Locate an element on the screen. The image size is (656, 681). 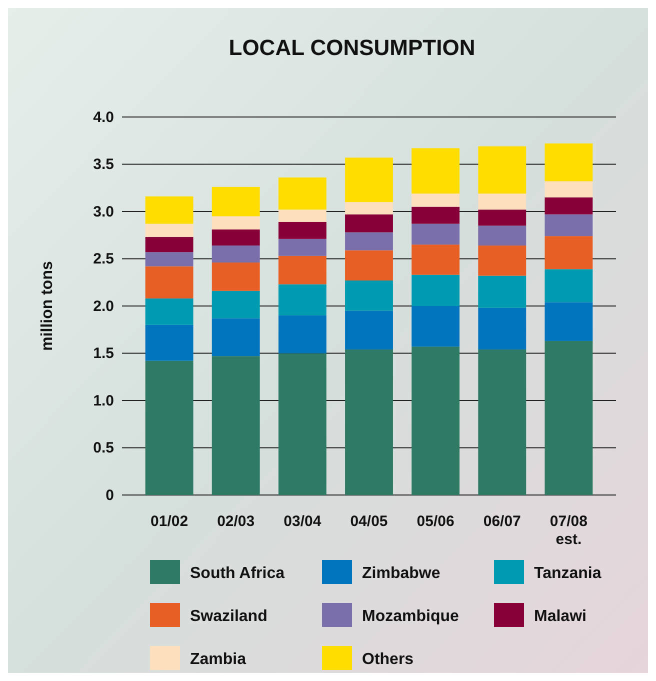
chart-title: LOCAL CONSUMPTION is located at coordinates (352, 47).